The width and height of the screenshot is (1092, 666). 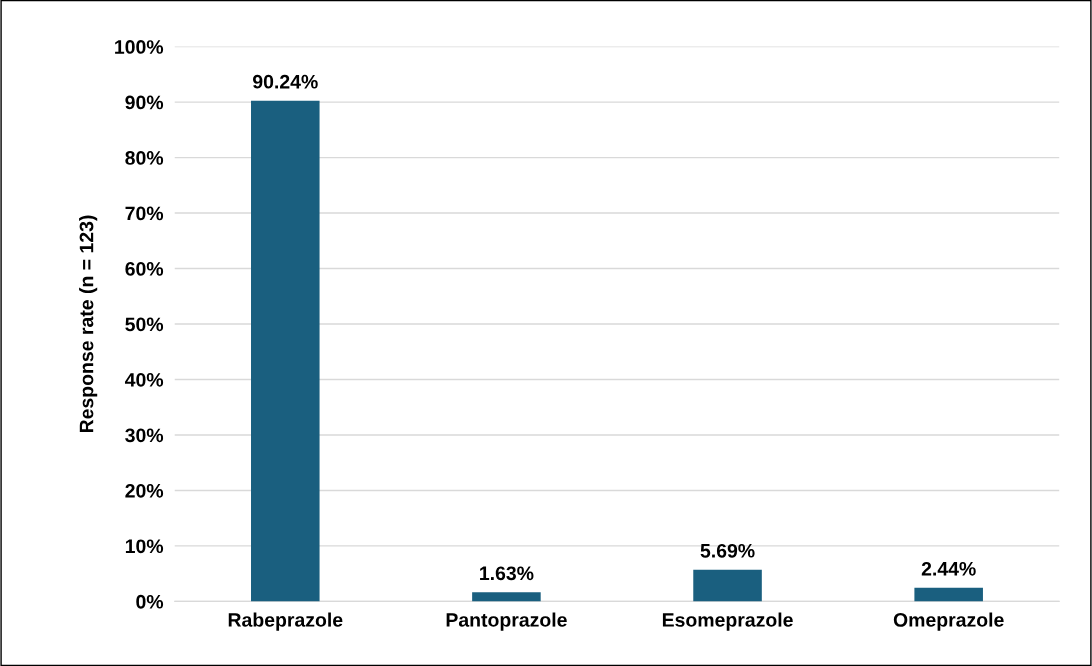 What do you see at coordinates (727, 550) in the screenshot?
I see `data-label: 5.69%` at bounding box center [727, 550].